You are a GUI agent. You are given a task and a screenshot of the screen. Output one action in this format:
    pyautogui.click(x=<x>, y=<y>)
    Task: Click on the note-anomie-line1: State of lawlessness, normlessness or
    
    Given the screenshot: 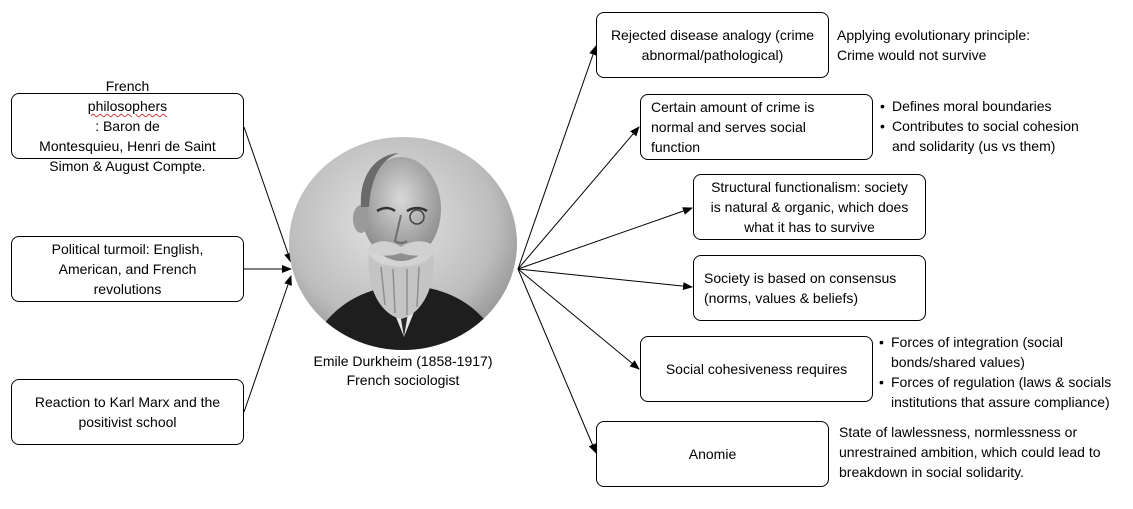 What is the action you would take?
    pyautogui.click(x=958, y=432)
    